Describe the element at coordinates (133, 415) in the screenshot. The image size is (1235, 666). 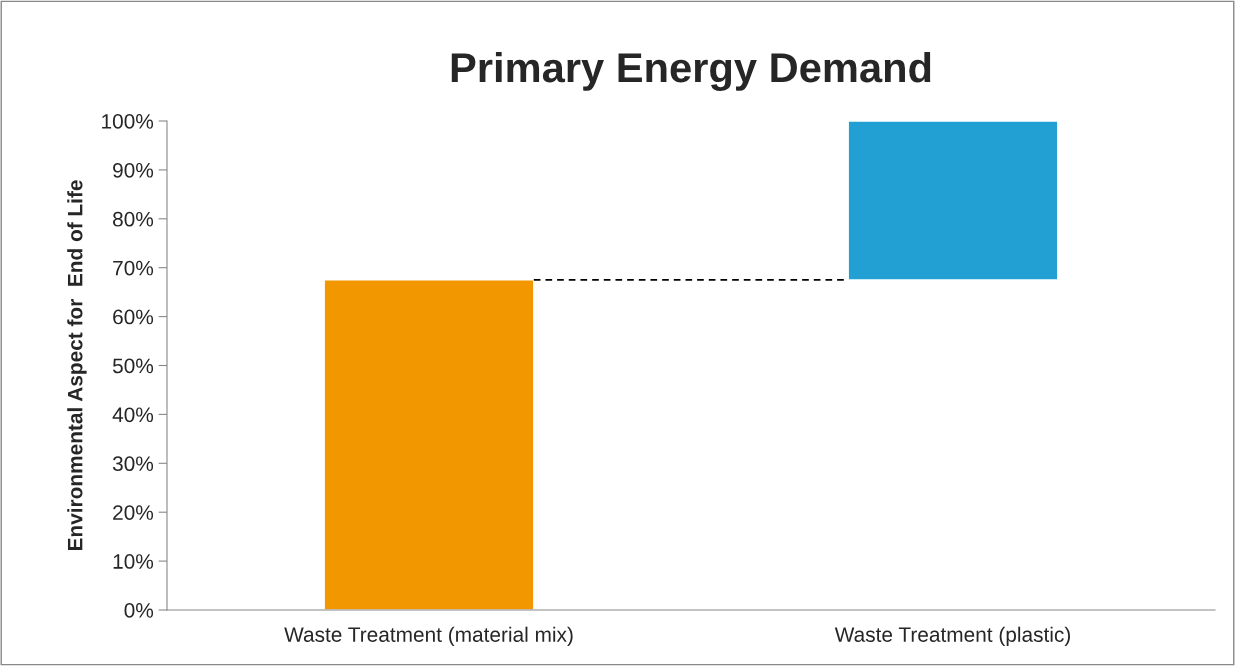
I see `y-tick-label: 40%` at that location.